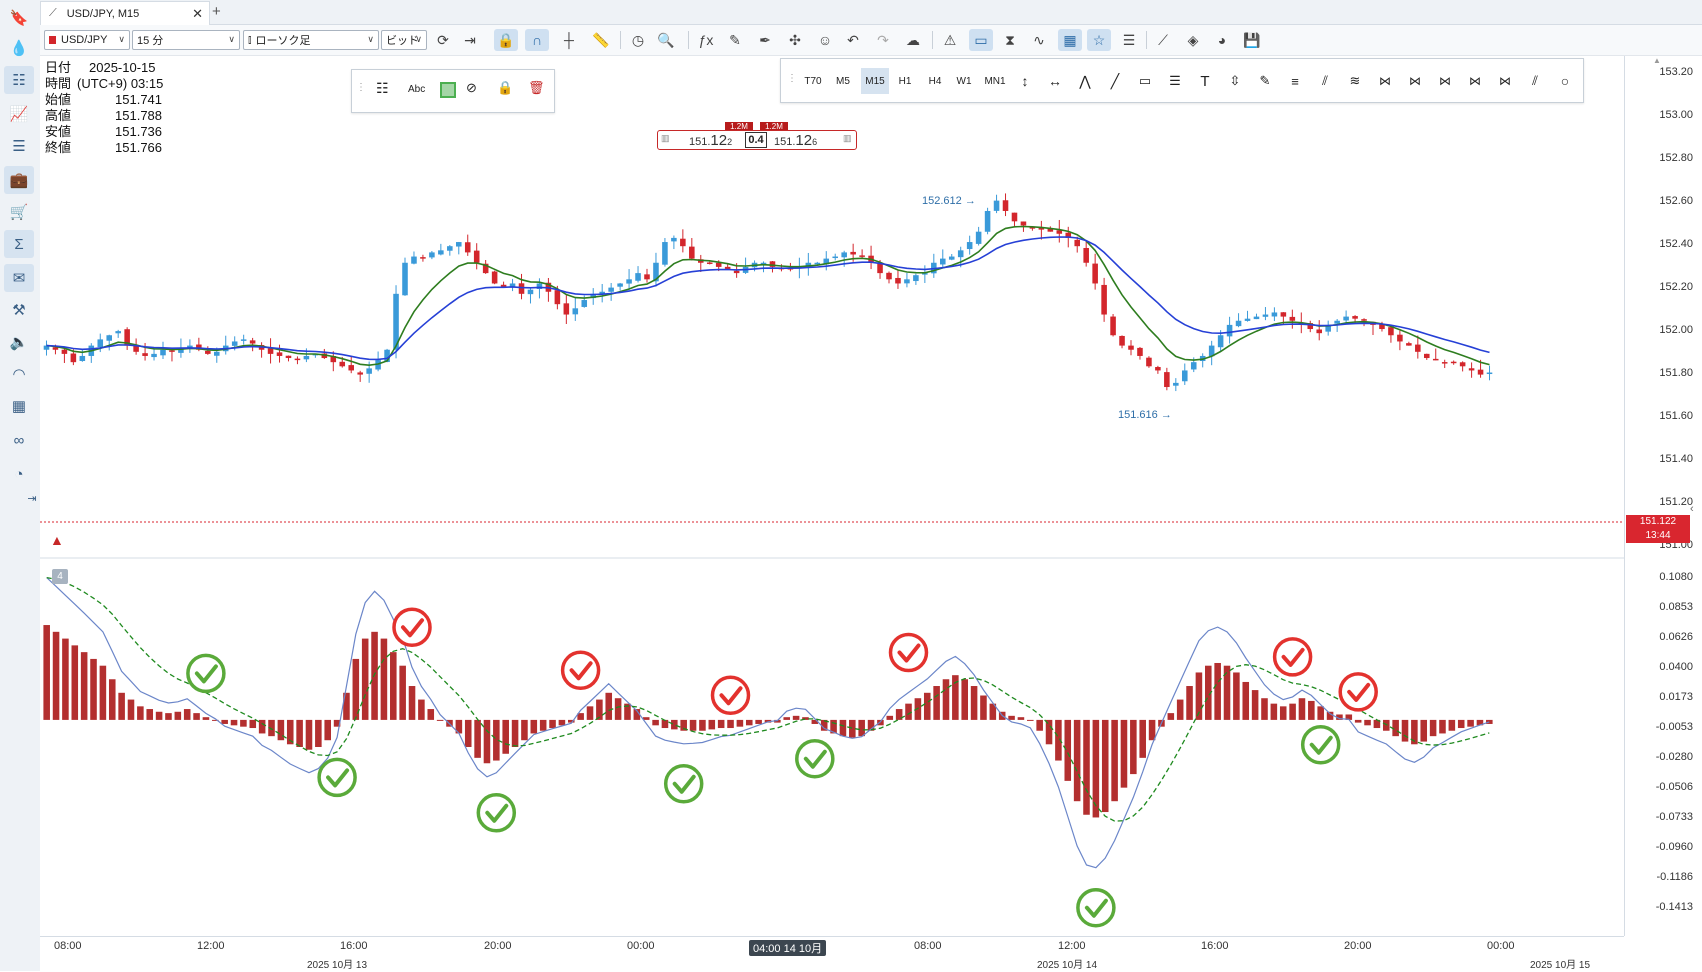 Image resolution: width=1702 pixels, height=972 pixels. Describe the element at coordinates (505, 87) in the screenshot. I see `lock-object-icon: 🔒` at that location.